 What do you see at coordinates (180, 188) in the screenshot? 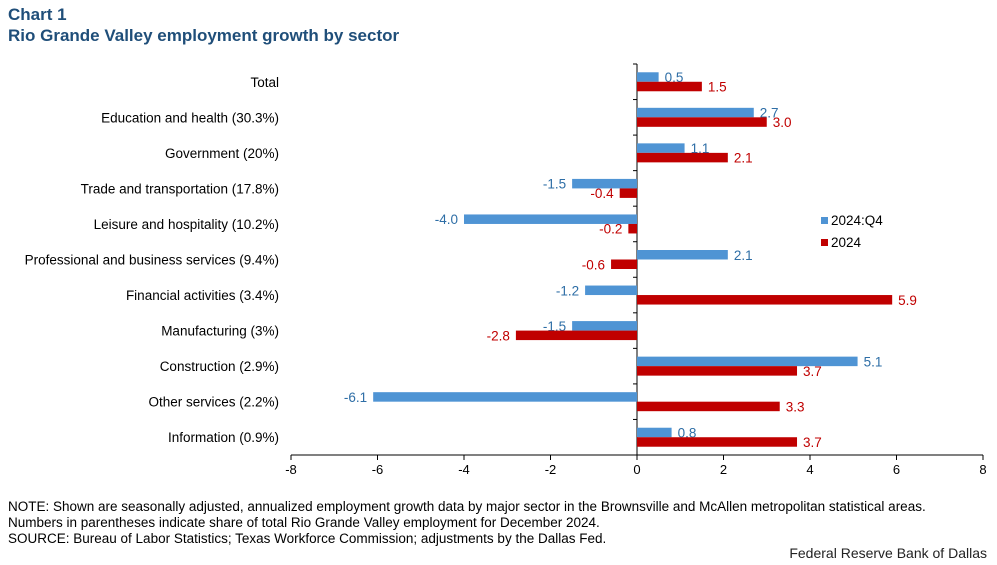
I see `category-label: Trade and transportation (17.8%)` at bounding box center [180, 188].